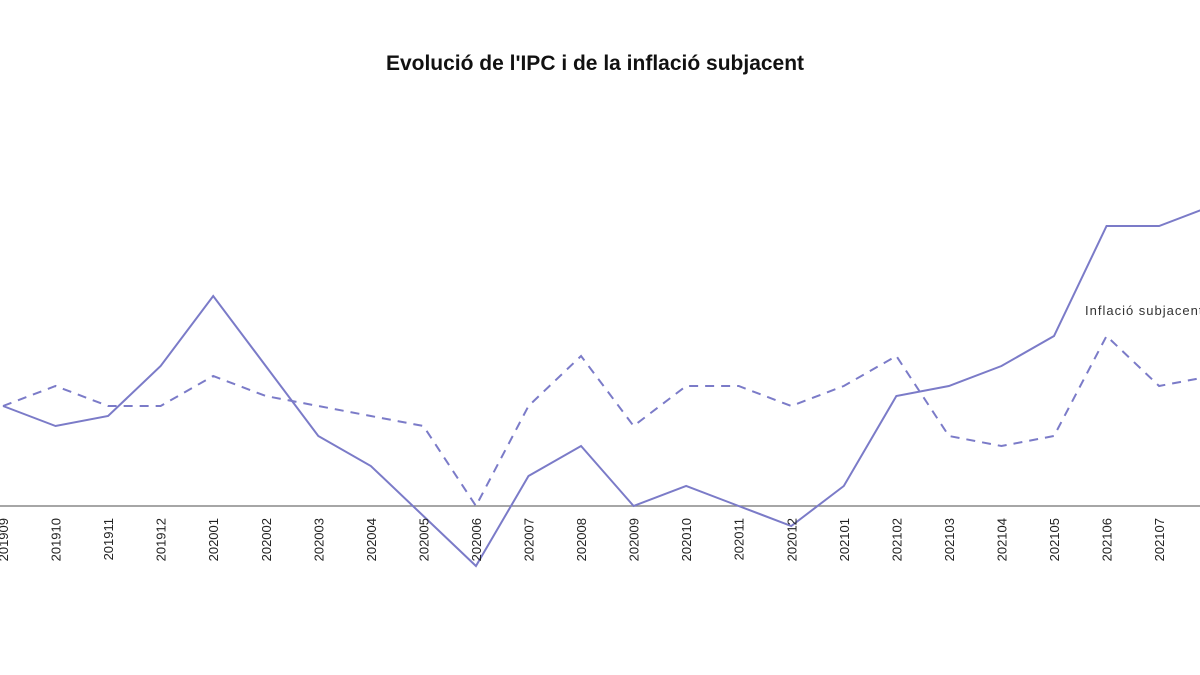 The image size is (1200, 675). I want to click on x-tick-label: 202104, so click(1001, 539).